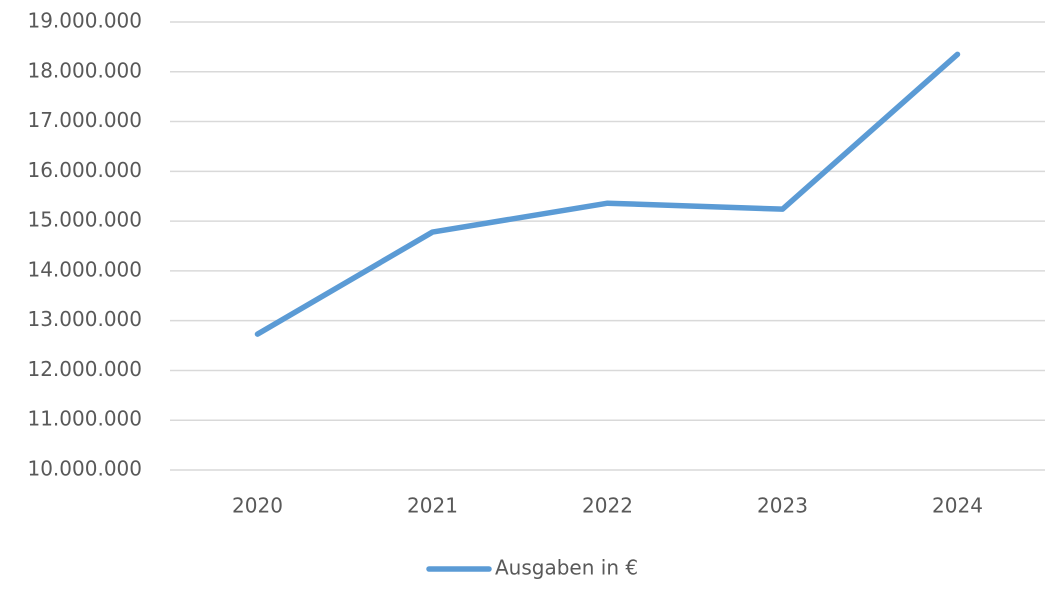 The height and width of the screenshot is (589, 1054). I want to click on y-tick-label: 14.000.000, so click(84, 269).